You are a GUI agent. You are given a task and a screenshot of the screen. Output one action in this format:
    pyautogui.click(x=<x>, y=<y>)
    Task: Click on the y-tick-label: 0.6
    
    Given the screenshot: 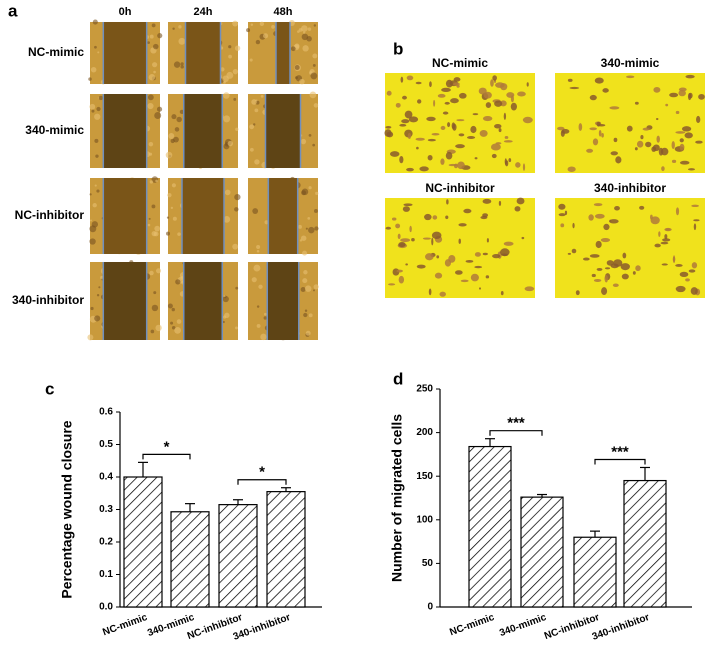 What is the action you would take?
    pyautogui.click(x=106, y=412)
    